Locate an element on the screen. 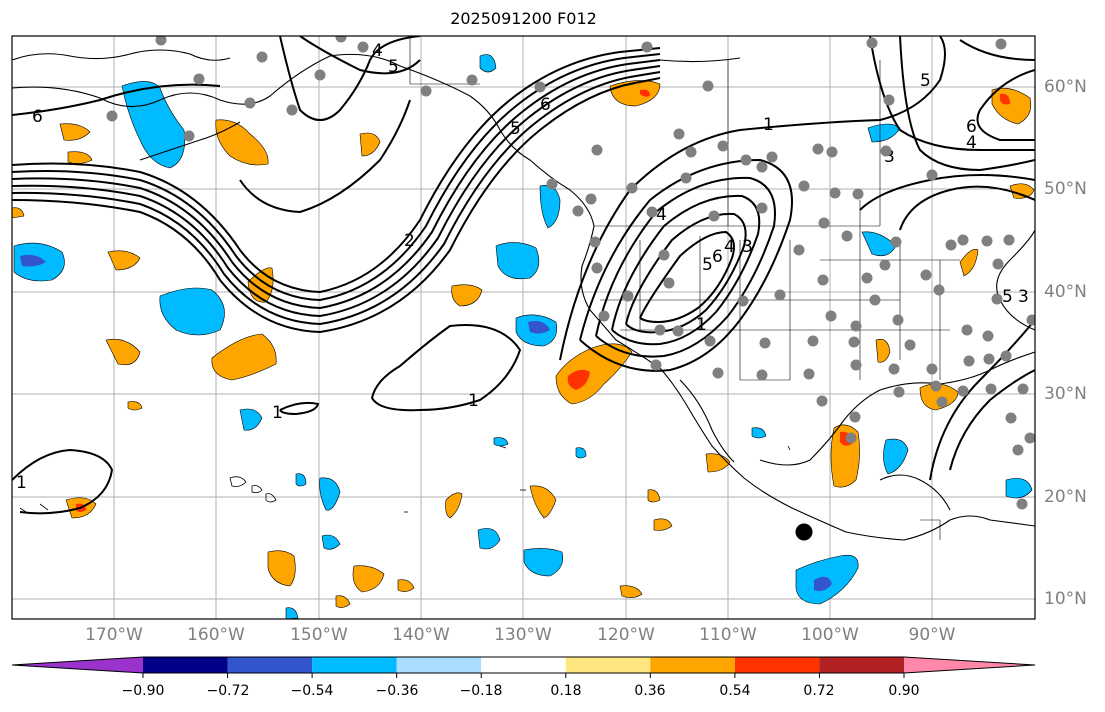  lon-label: 90°W is located at coordinates (932, 635).